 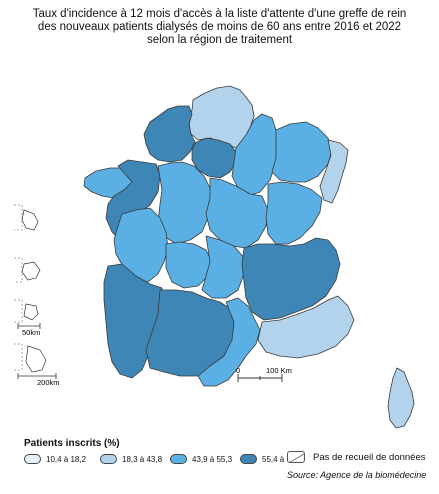 I want to click on inset-scale-label-large: 200km, so click(x=48, y=382).